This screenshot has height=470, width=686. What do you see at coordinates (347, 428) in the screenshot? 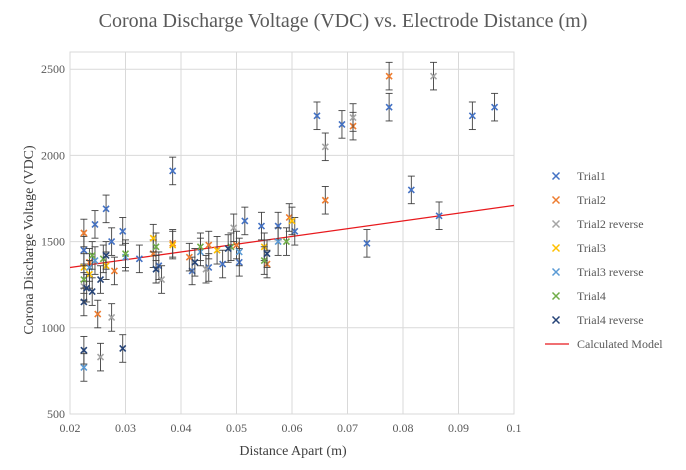
I see `x-tick-label: 0.07` at bounding box center [347, 428].